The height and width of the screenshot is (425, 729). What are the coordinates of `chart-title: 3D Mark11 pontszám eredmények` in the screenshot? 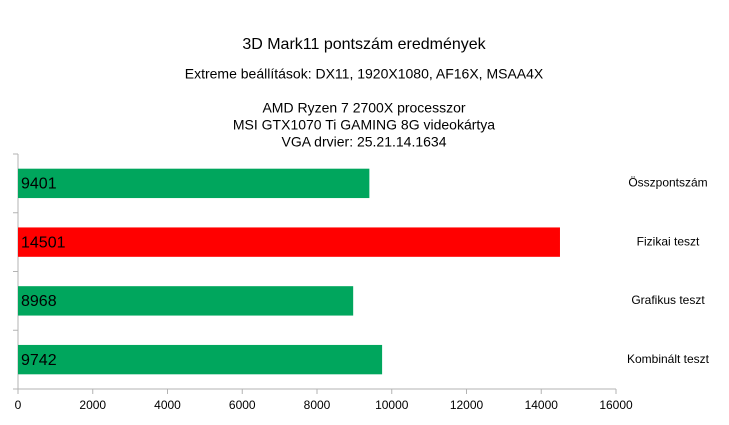 It's located at (364, 44).